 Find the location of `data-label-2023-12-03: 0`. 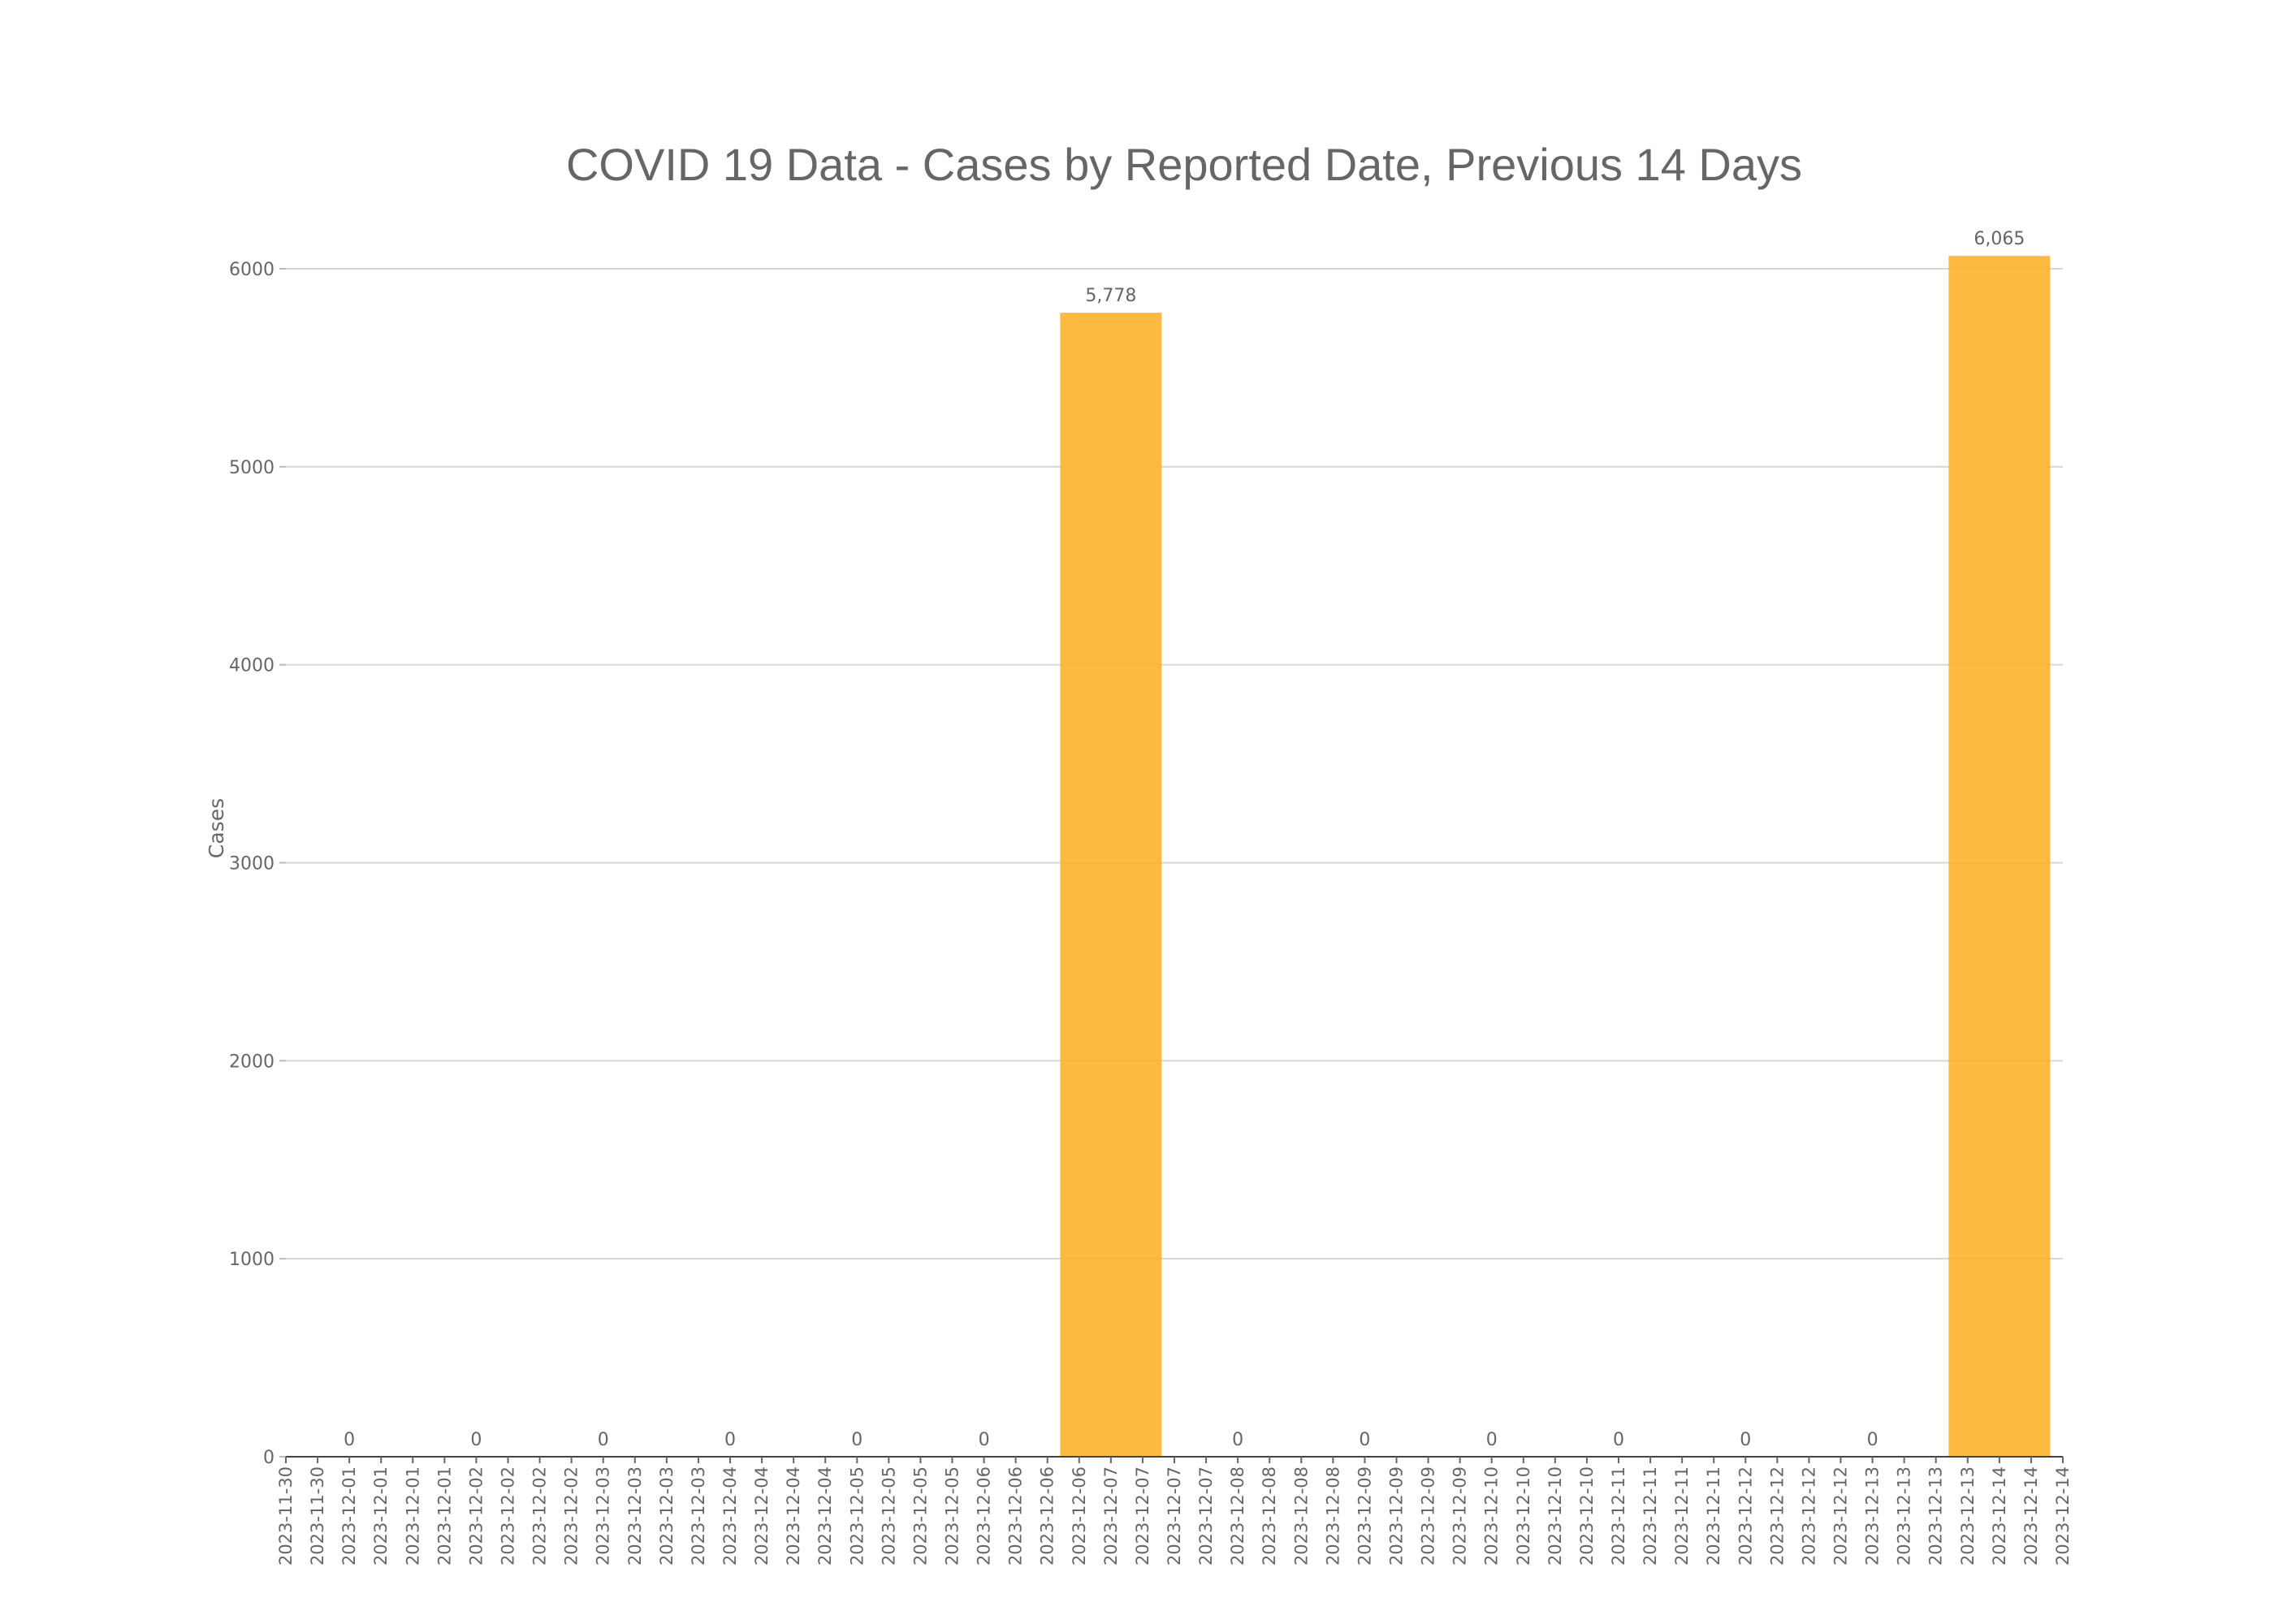

data-label-2023-12-03: 0 is located at coordinates (603, 1440).